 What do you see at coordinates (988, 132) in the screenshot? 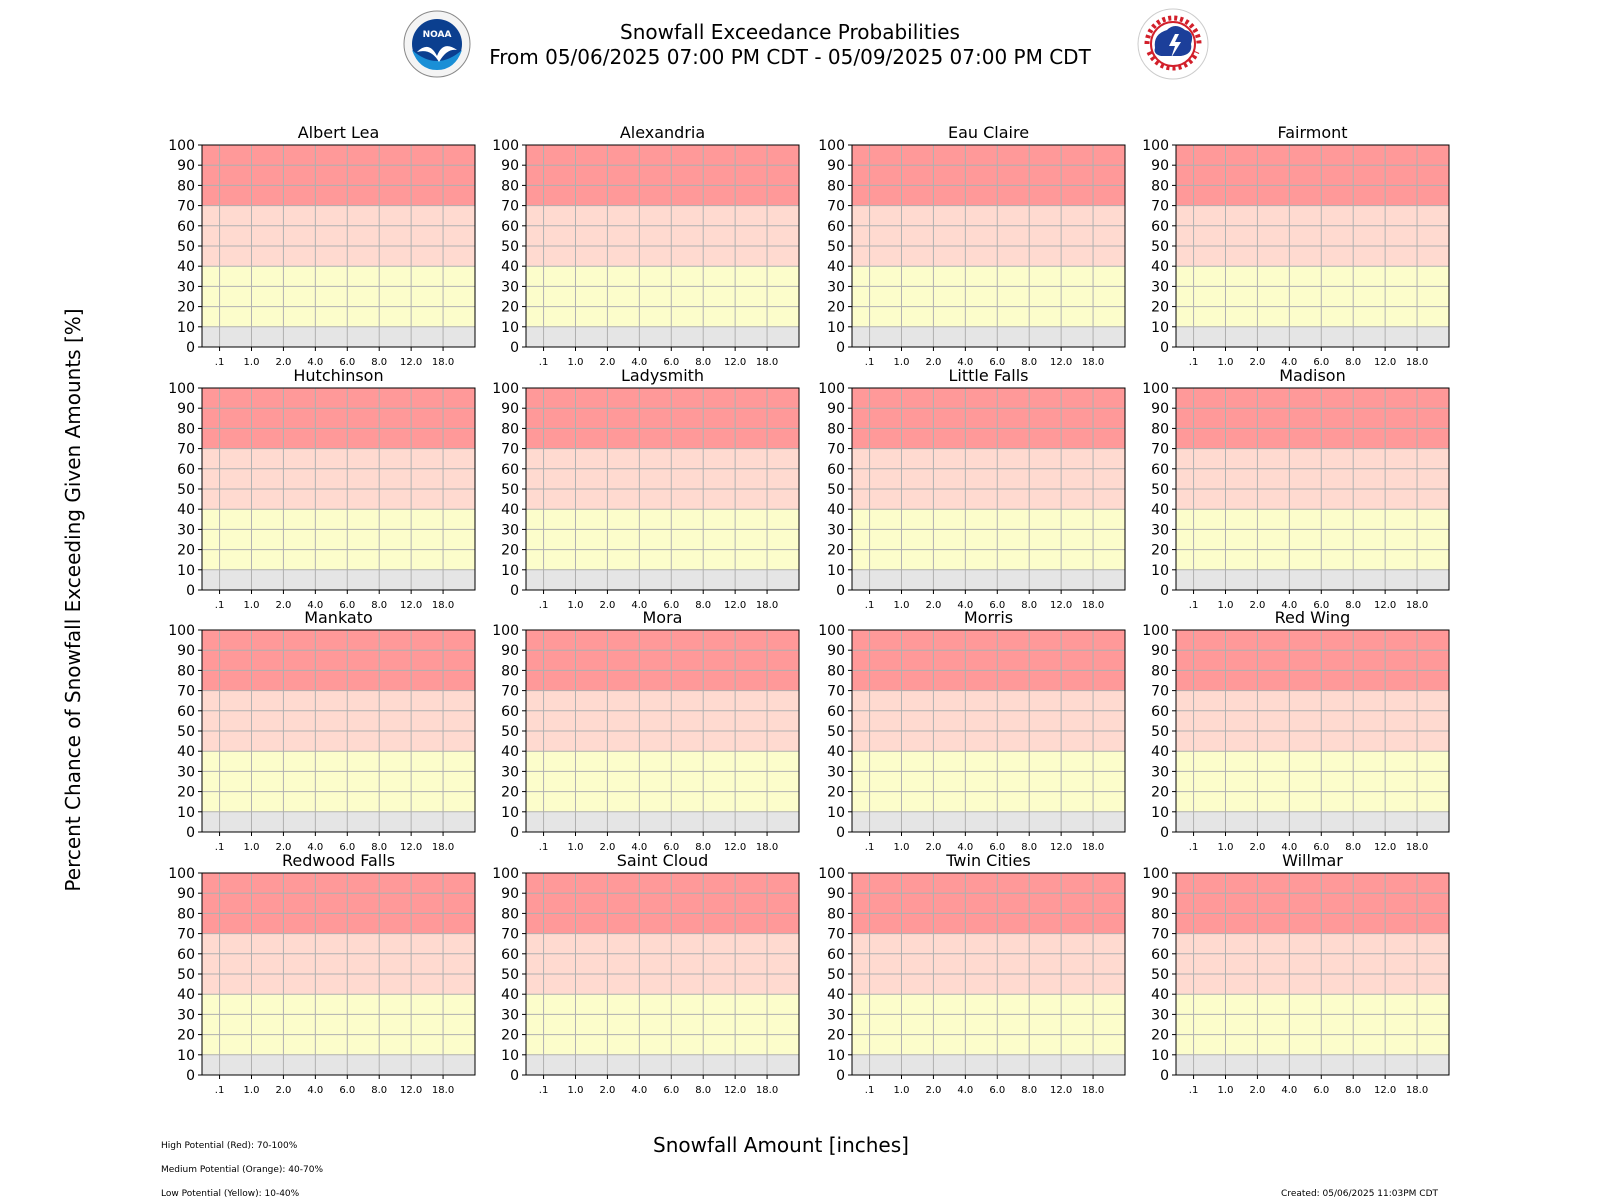
I see `panel-title: Eau Claire` at bounding box center [988, 132].